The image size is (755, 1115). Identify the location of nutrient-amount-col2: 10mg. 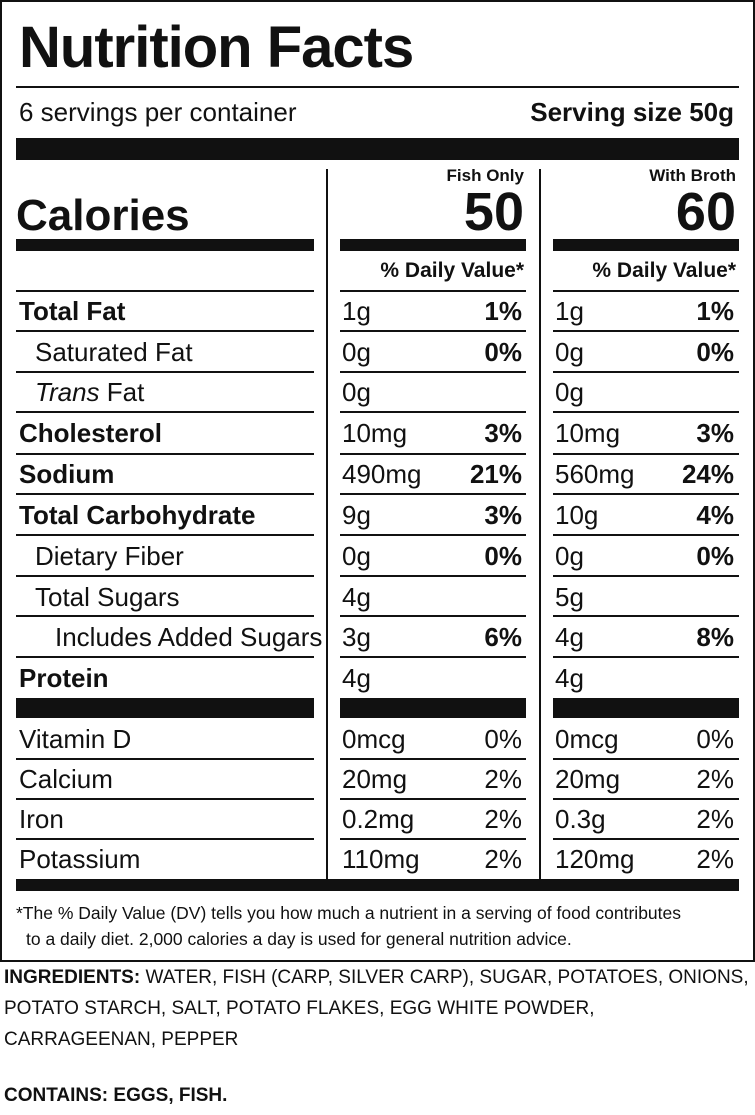
(588, 433).